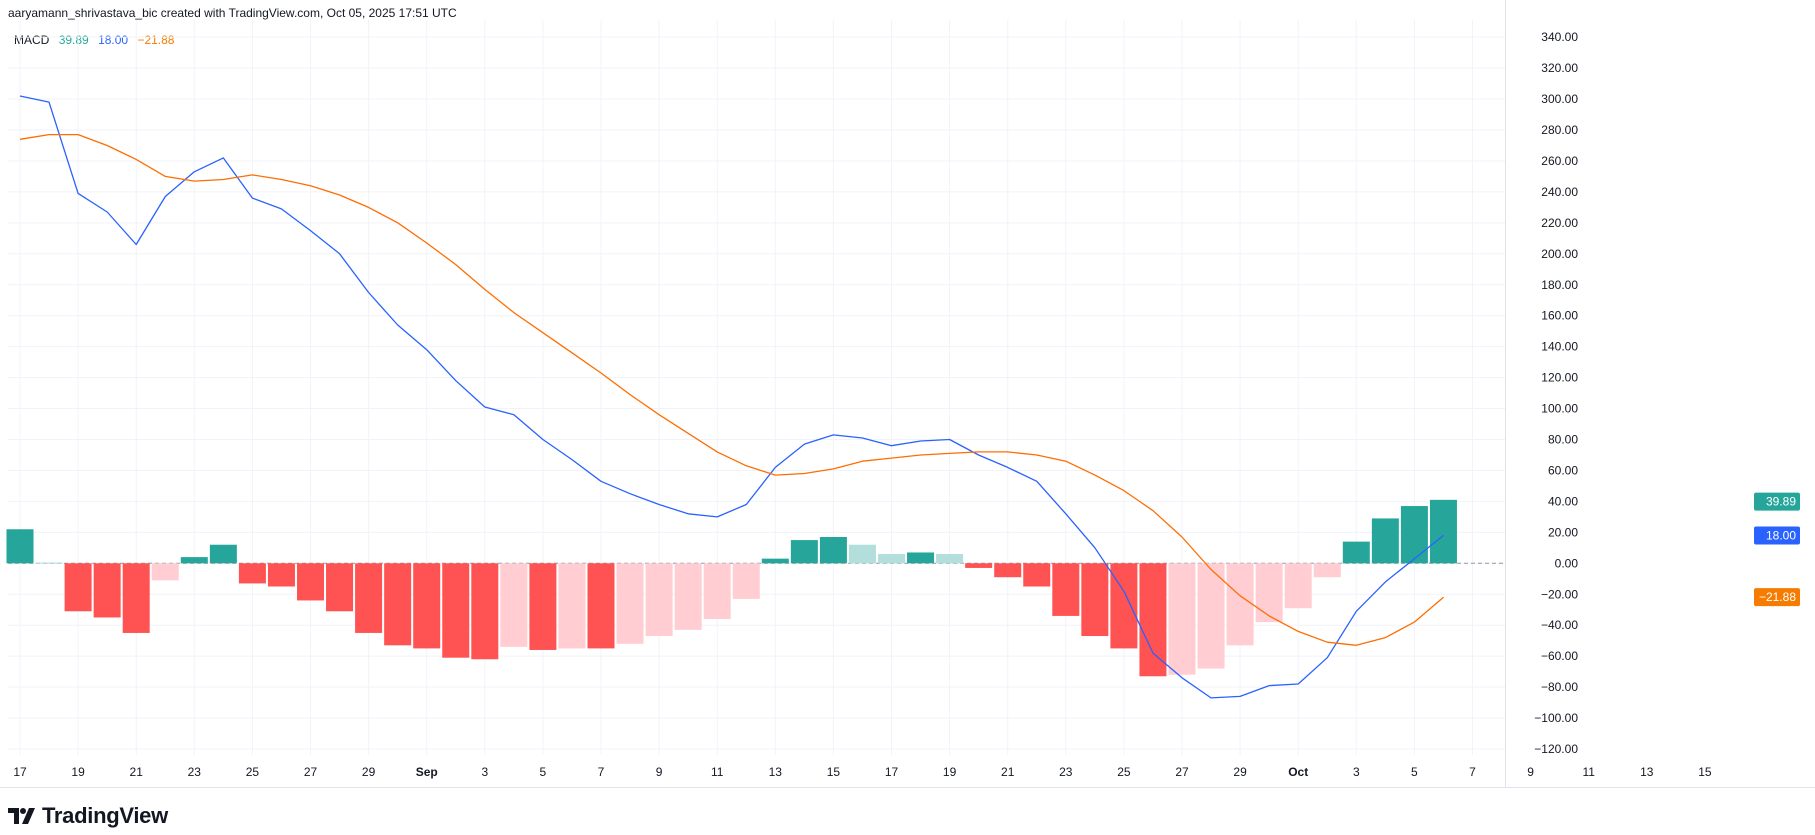  What do you see at coordinates (1559, 99) in the screenshot?
I see `y-tick-label: 300.00` at bounding box center [1559, 99].